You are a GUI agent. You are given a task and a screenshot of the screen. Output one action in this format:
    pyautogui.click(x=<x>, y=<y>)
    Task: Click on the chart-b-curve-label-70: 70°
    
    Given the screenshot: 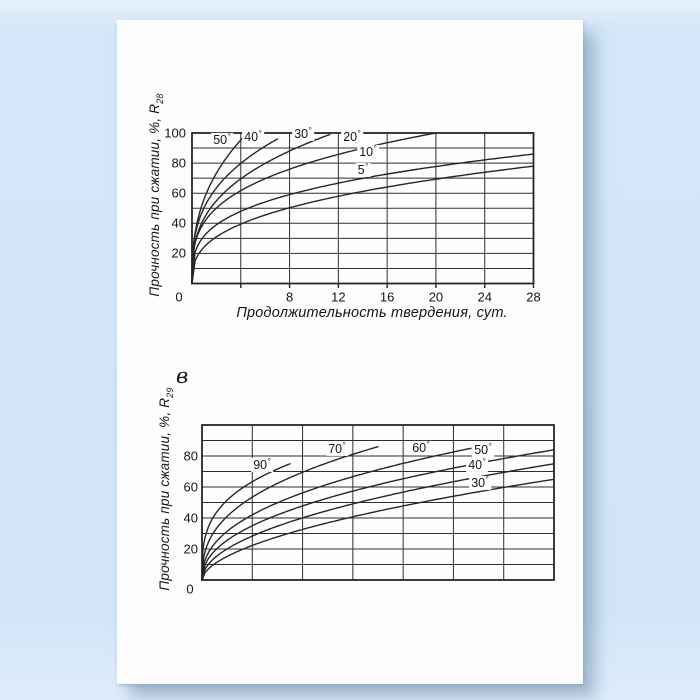 What is the action you would take?
    pyautogui.click(x=337, y=448)
    